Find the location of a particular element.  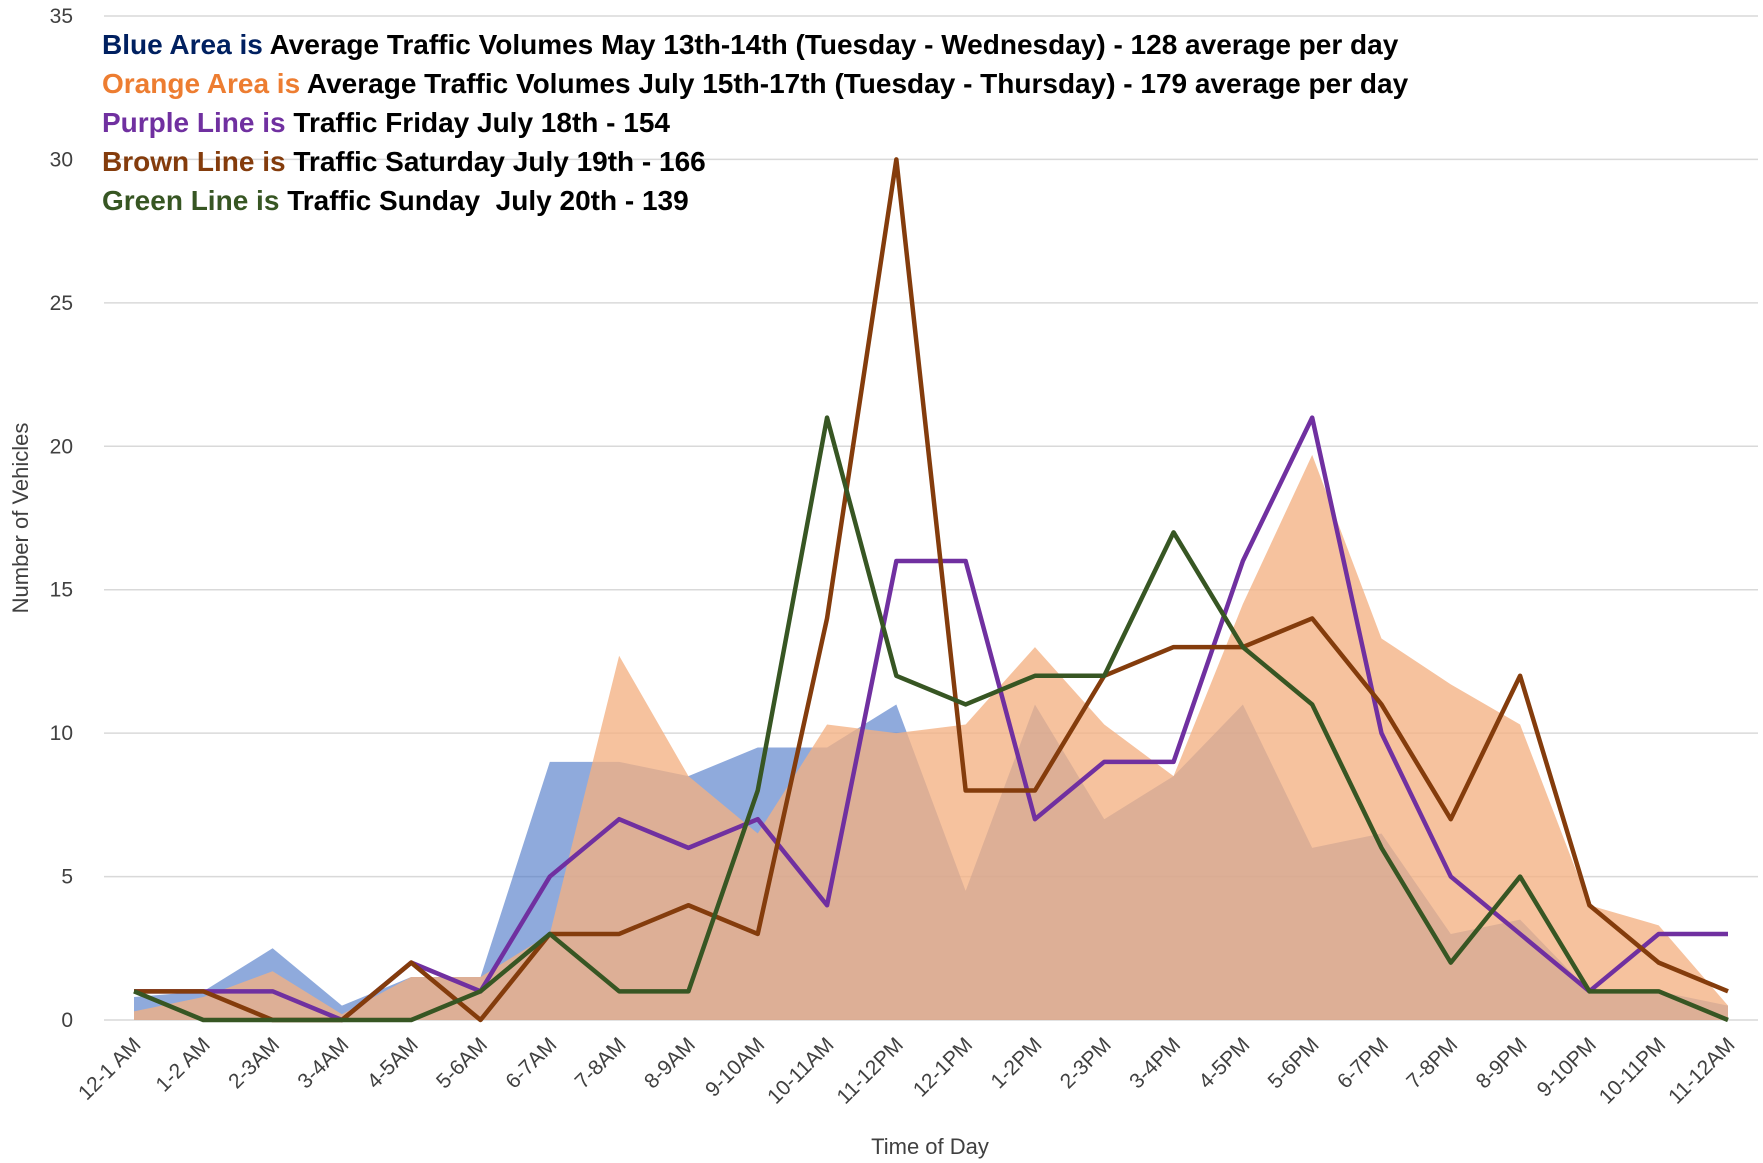

x-tick-label: 12-1PM is located at coordinates (943, 1067).